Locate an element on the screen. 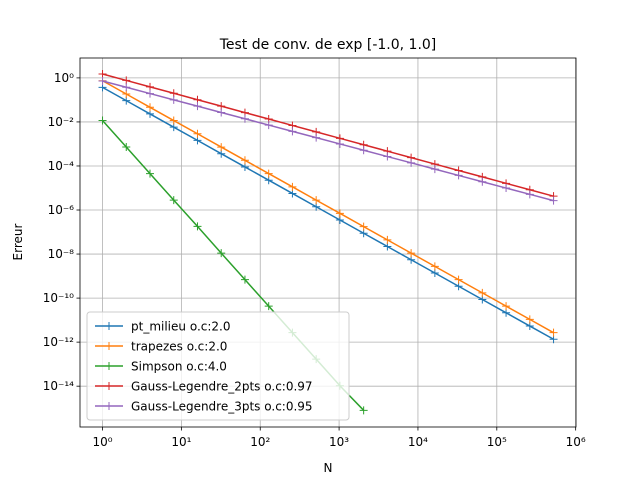 The height and width of the screenshot is (480, 640). legend-label: pt_milieu o.c:2.0 is located at coordinates (181, 327).